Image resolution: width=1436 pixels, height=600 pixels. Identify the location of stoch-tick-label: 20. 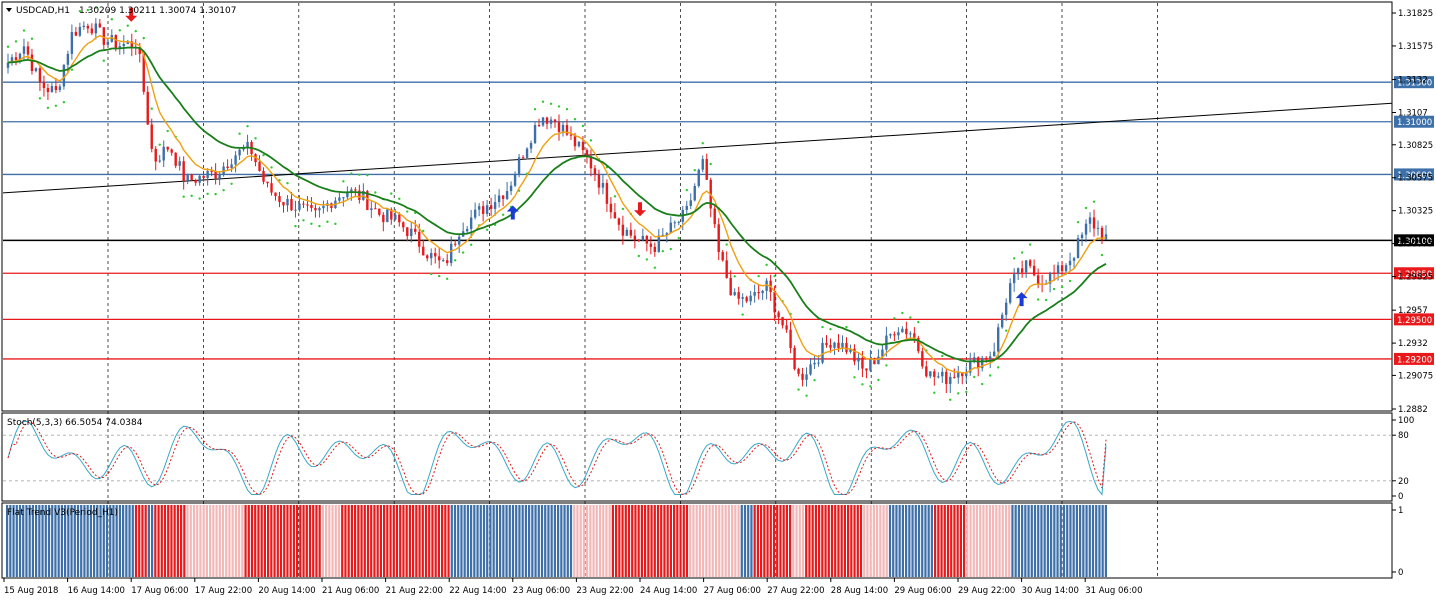
(1403, 482).